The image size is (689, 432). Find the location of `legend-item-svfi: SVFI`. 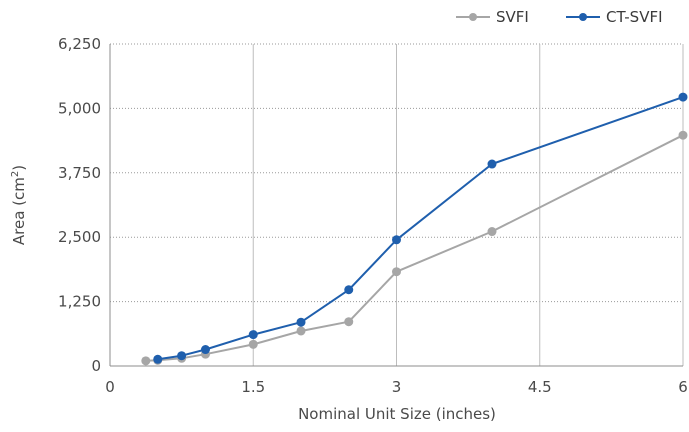

legend-item-svfi: SVFI is located at coordinates (492, 17).